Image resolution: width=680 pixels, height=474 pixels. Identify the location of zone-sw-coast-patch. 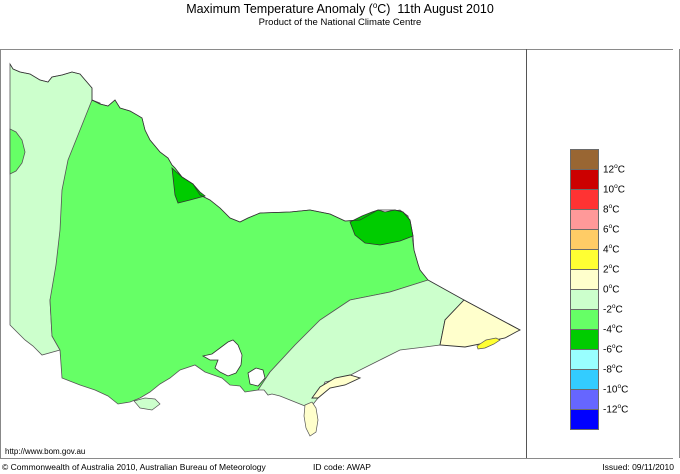
(147, 404).